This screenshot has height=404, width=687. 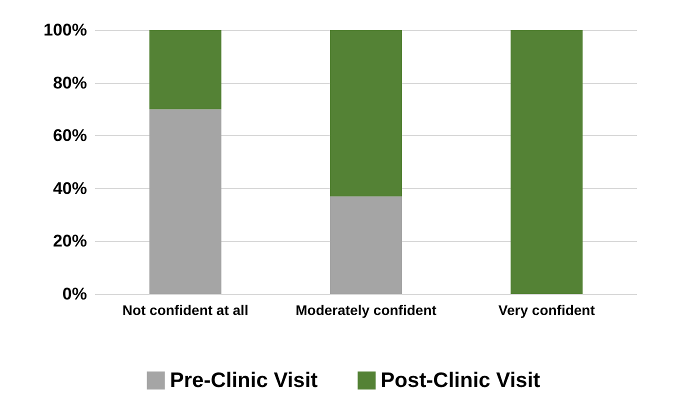 I want to click on legend-label: Pre-Clinic Visit, so click(x=244, y=380).